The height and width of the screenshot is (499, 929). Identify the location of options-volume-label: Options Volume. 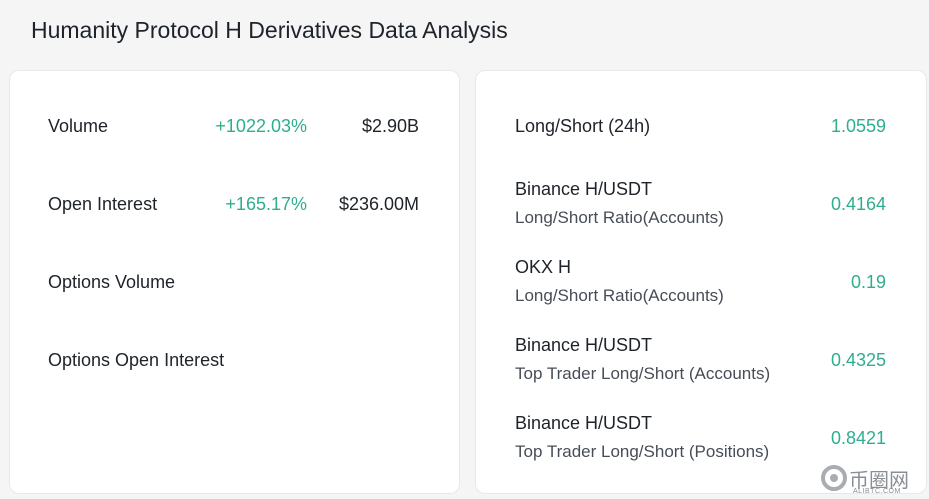
(112, 282).